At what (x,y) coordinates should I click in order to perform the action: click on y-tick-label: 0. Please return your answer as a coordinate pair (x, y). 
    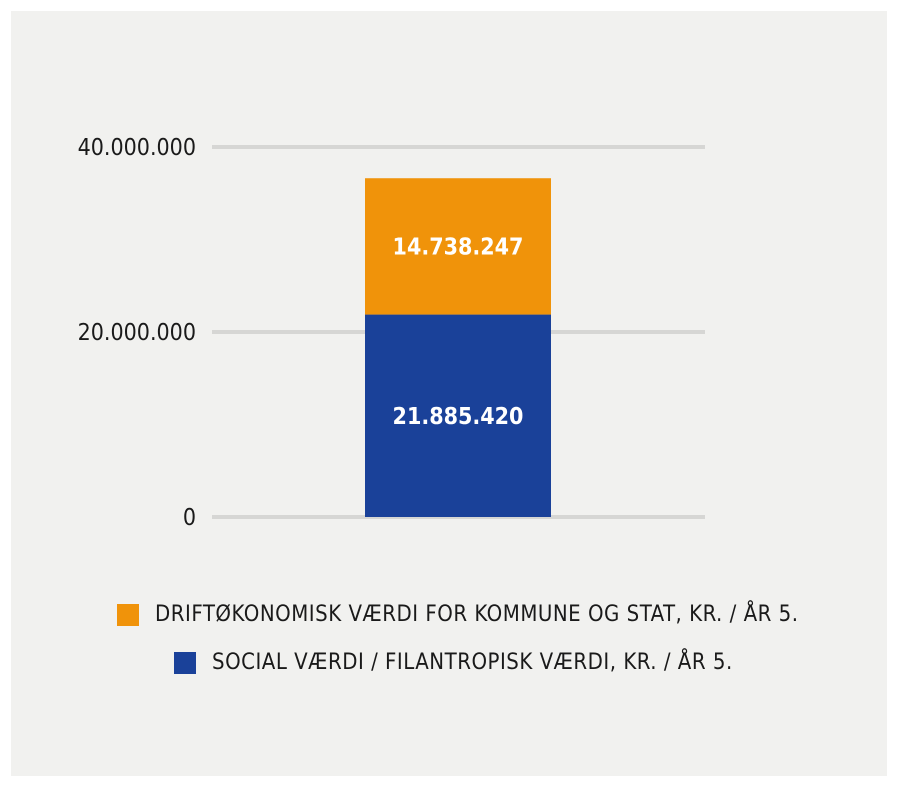
    Looking at the image, I should click on (189, 518).